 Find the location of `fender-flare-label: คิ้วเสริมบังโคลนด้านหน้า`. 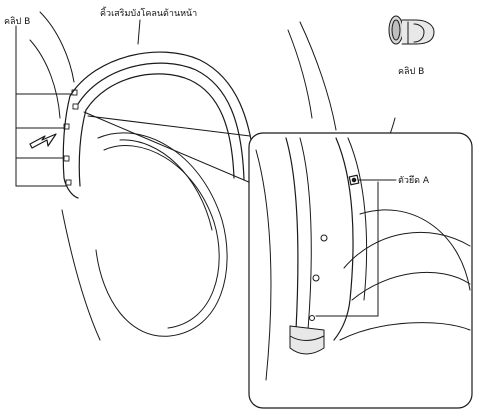

fender-flare-label: คิ้วเสริมบังโคลนด้านหน้า is located at coordinates (148, 12).